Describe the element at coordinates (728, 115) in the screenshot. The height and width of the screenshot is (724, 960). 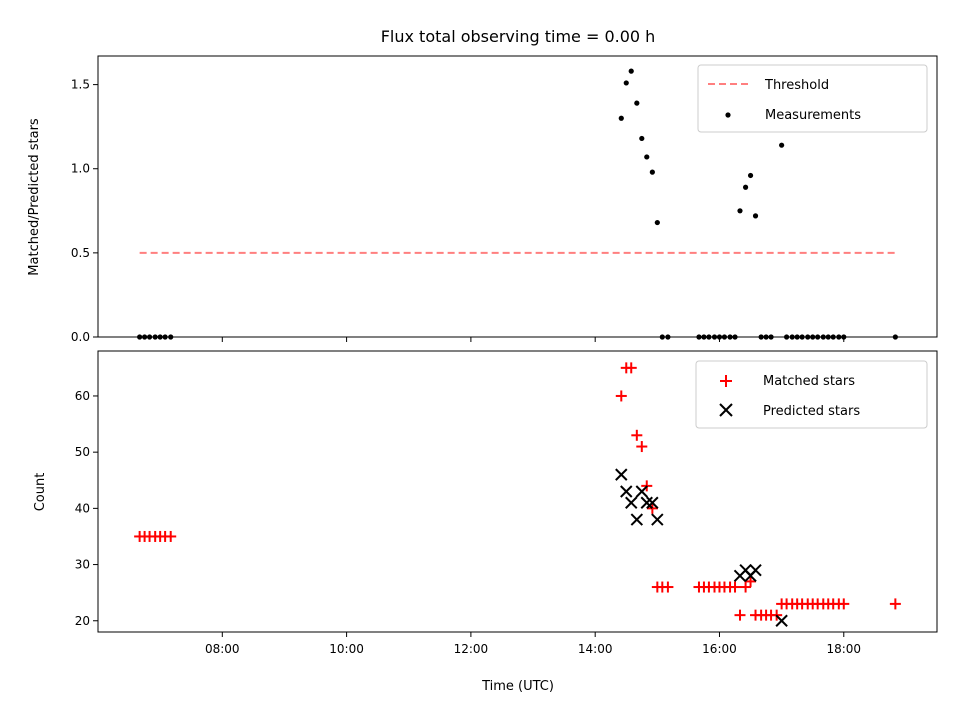
I see `measurements-legend-swatch` at that location.